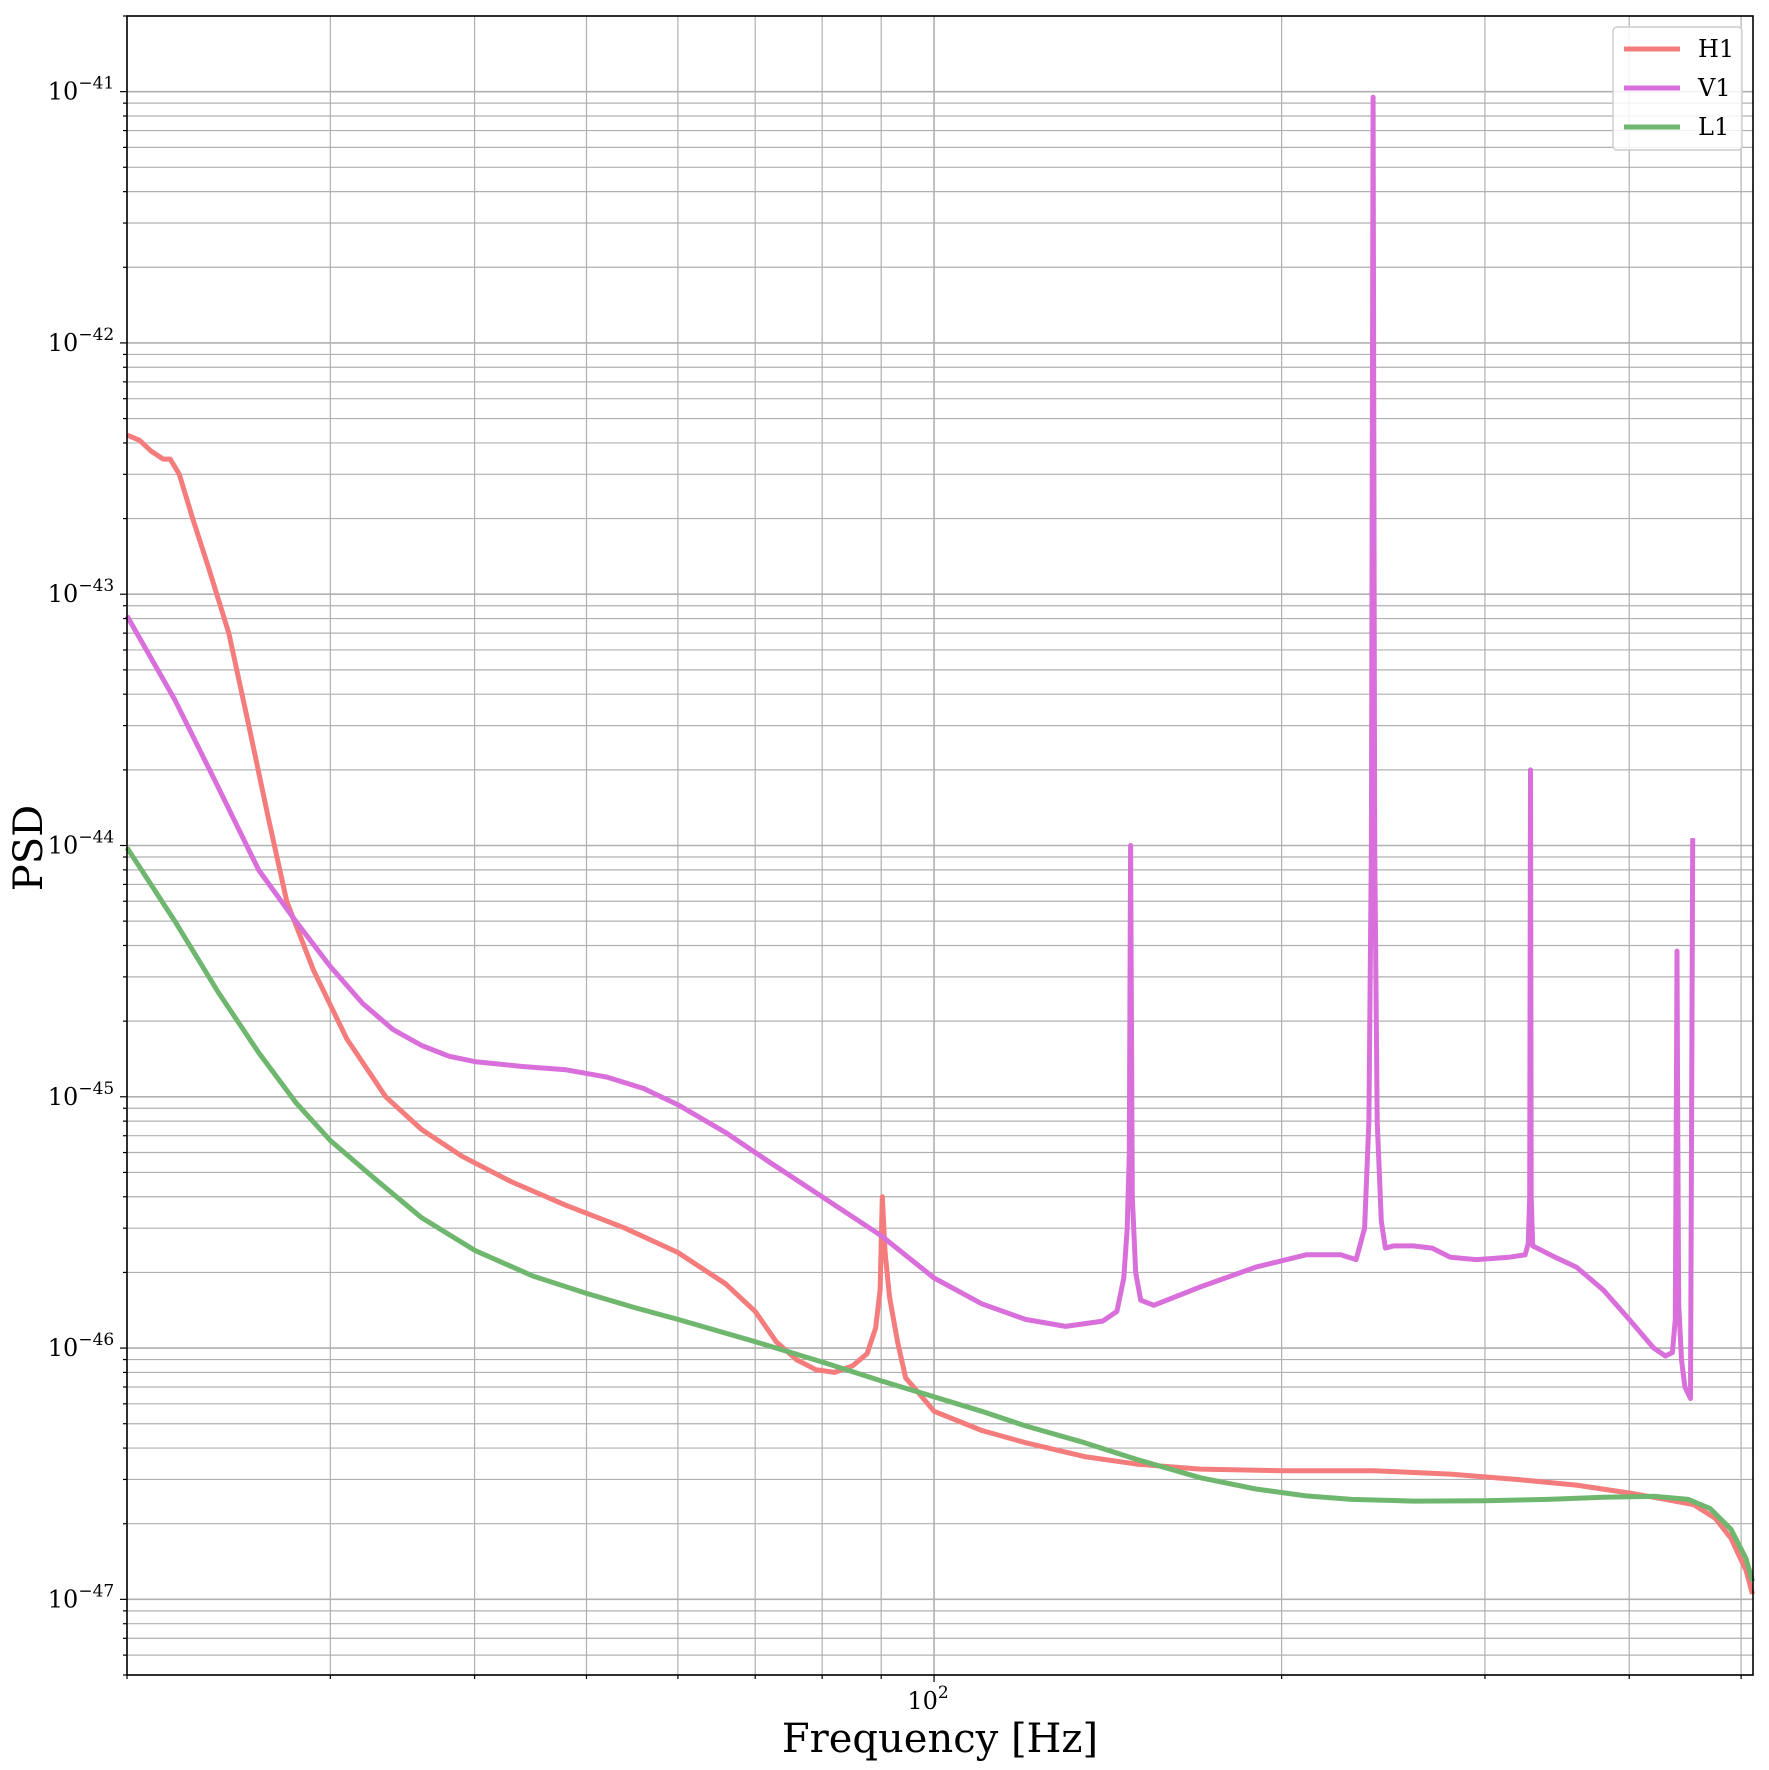  I want to click on y-tick-label-exponent: −44, so click(96, 838).